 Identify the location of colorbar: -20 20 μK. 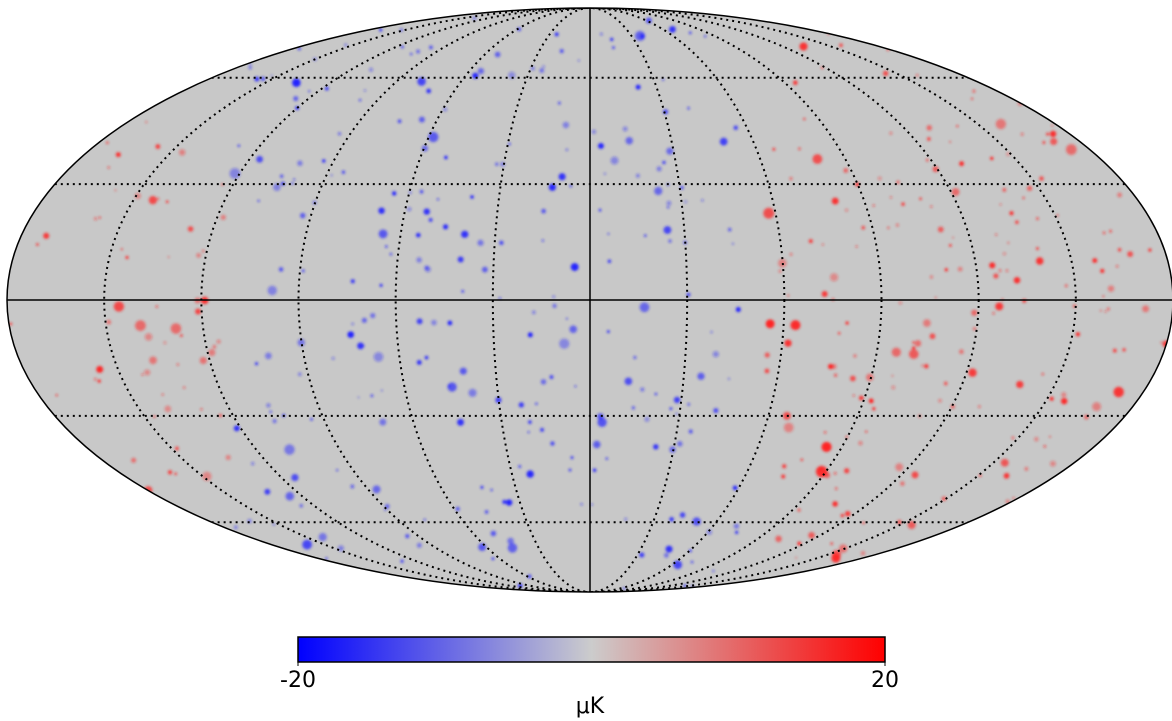
(589, 677).